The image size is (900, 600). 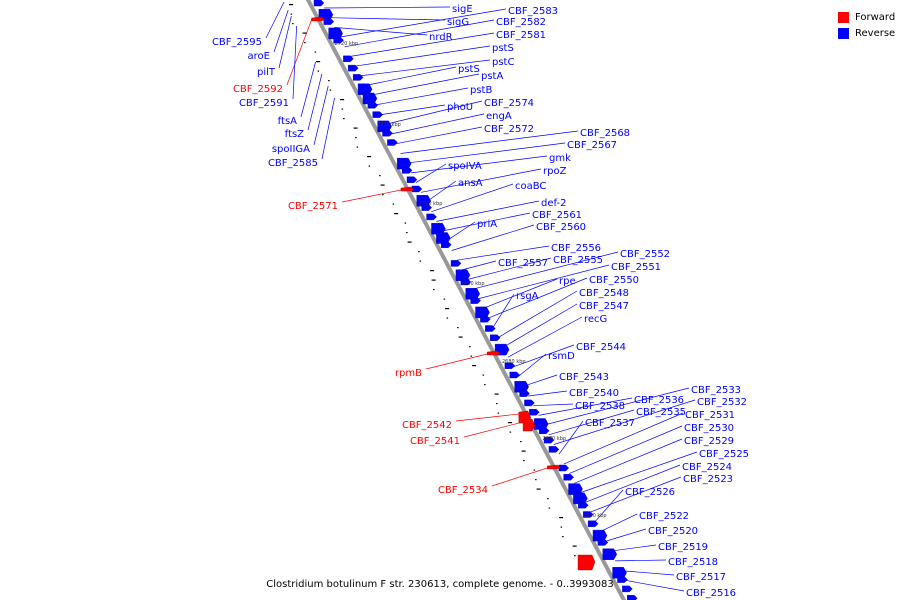 I want to click on reverse-gene-label: CBF_2560, so click(x=561, y=227).